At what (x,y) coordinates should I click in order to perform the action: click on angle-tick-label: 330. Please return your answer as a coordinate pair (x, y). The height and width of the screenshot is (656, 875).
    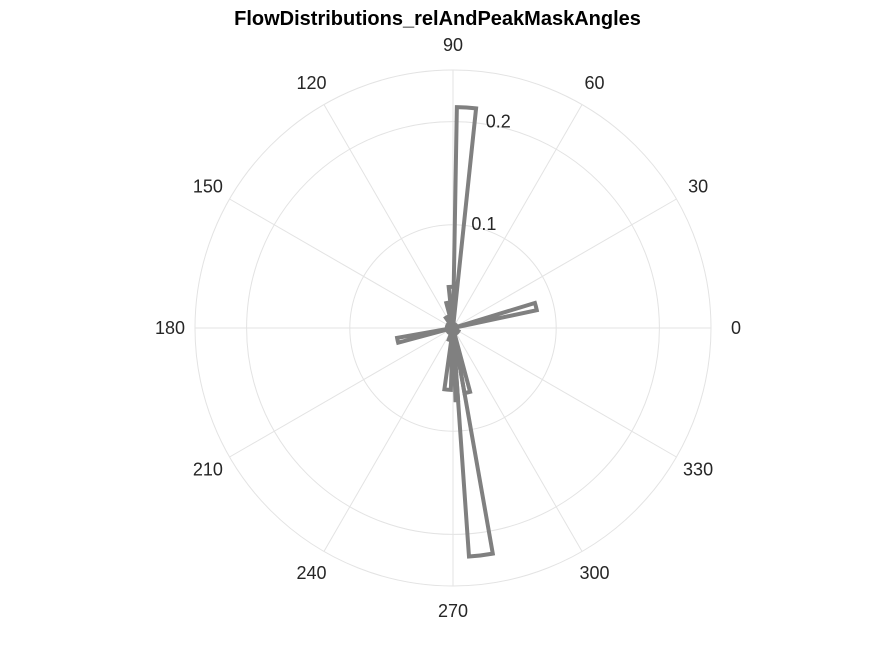
    Looking at the image, I should click on (698, 470).